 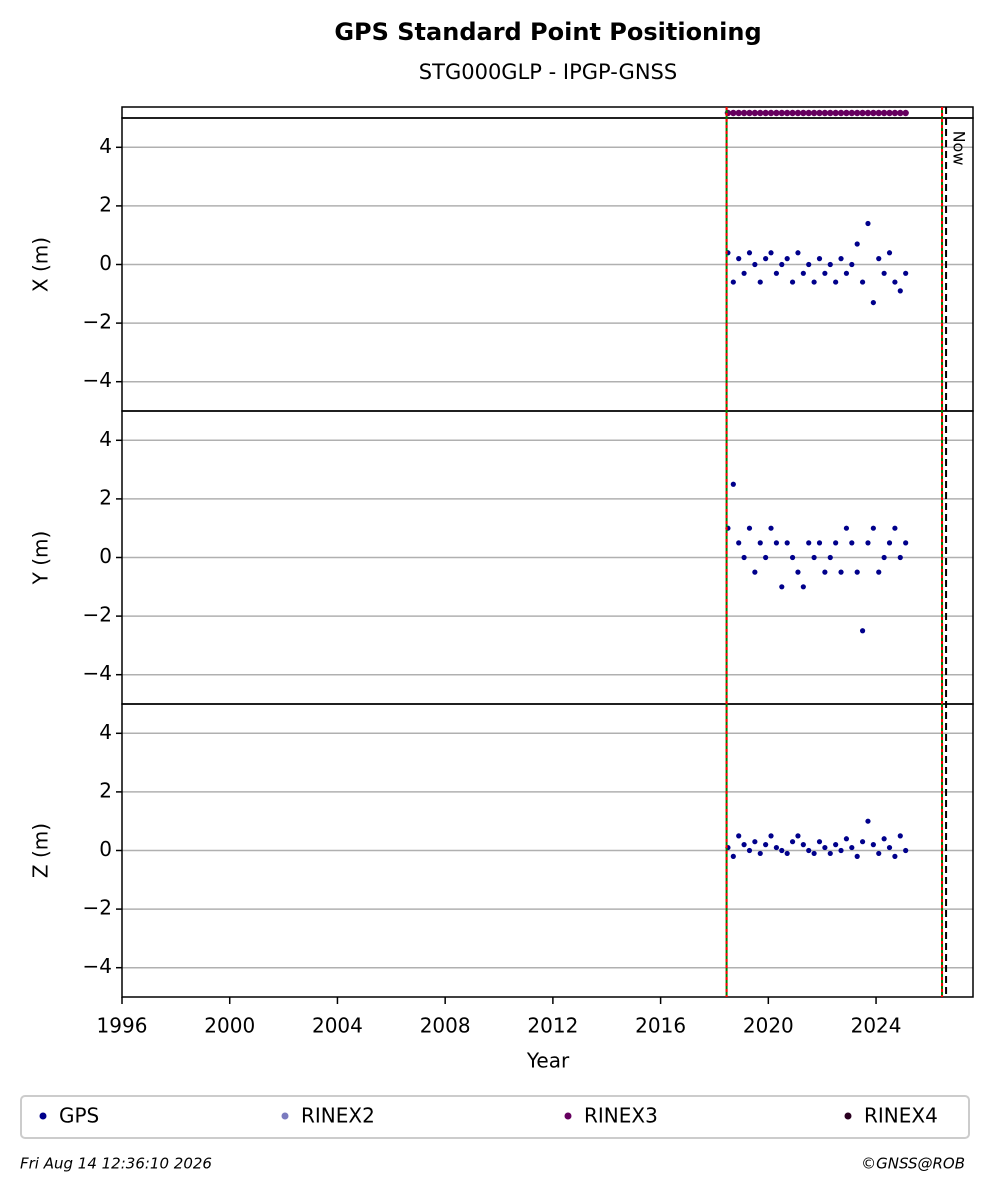 What do you see at coordinates (105, 263) in the screenshot?
I see `y-tick-label: 0` at bounding box center [105, 263].